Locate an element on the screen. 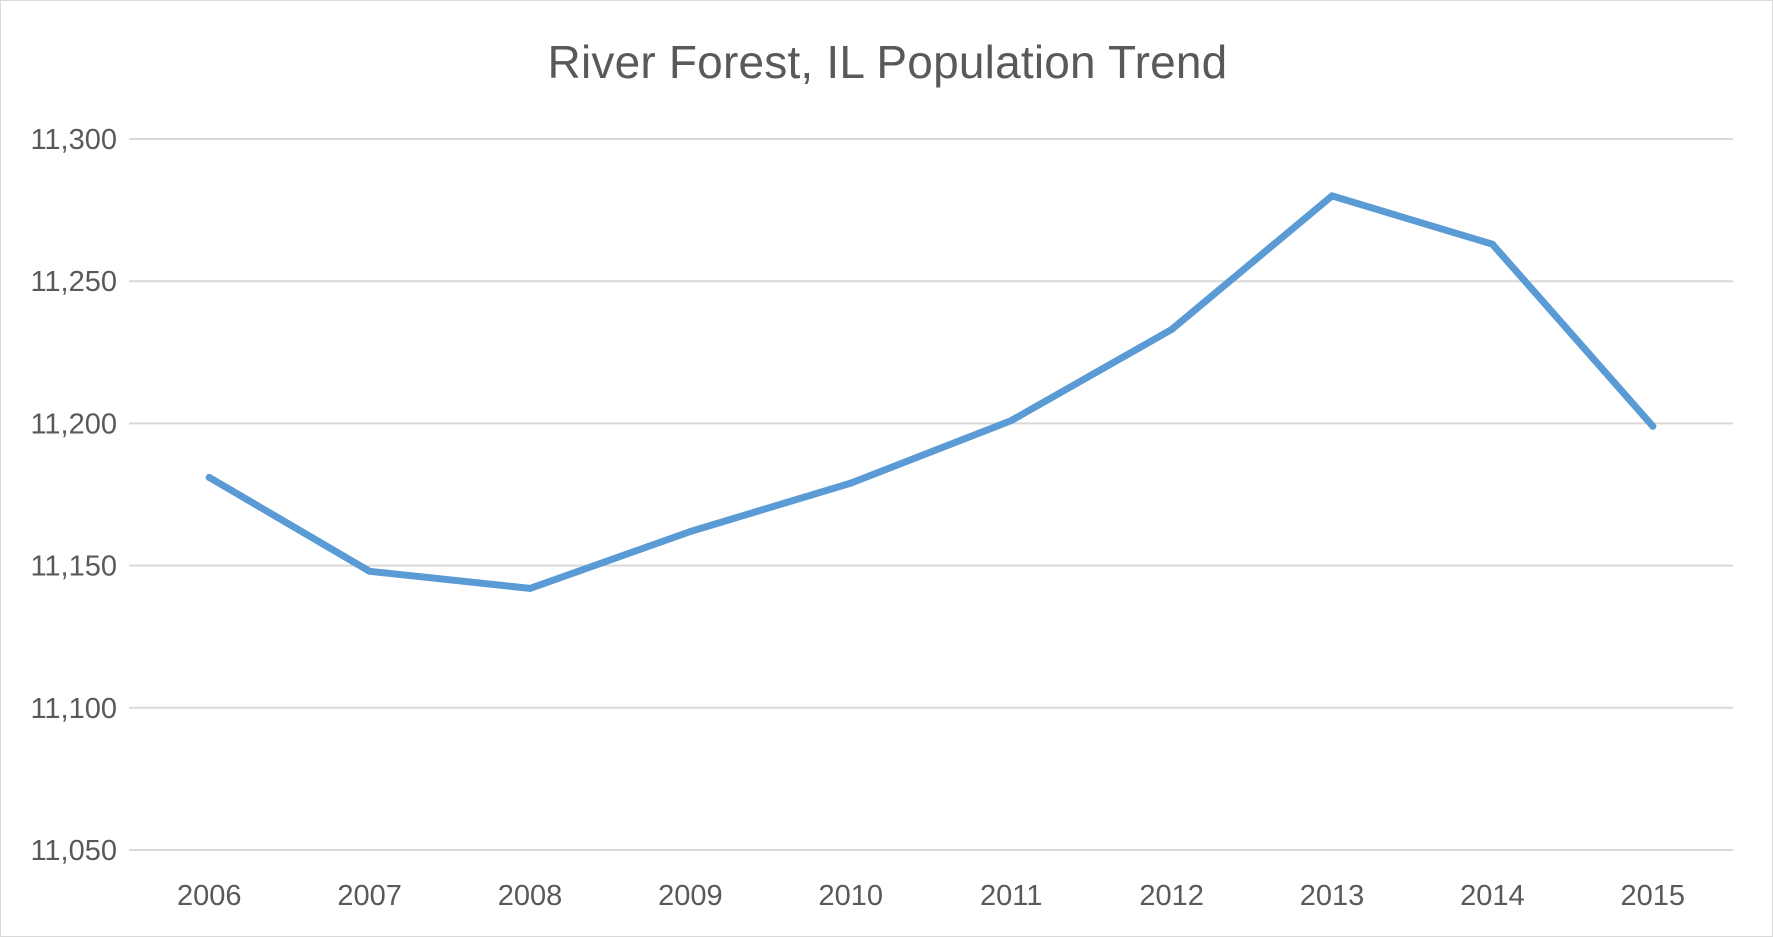 This screenshot has height=937, width=1773. x-tick-label: 2006 is located at coordinates (209, 896).